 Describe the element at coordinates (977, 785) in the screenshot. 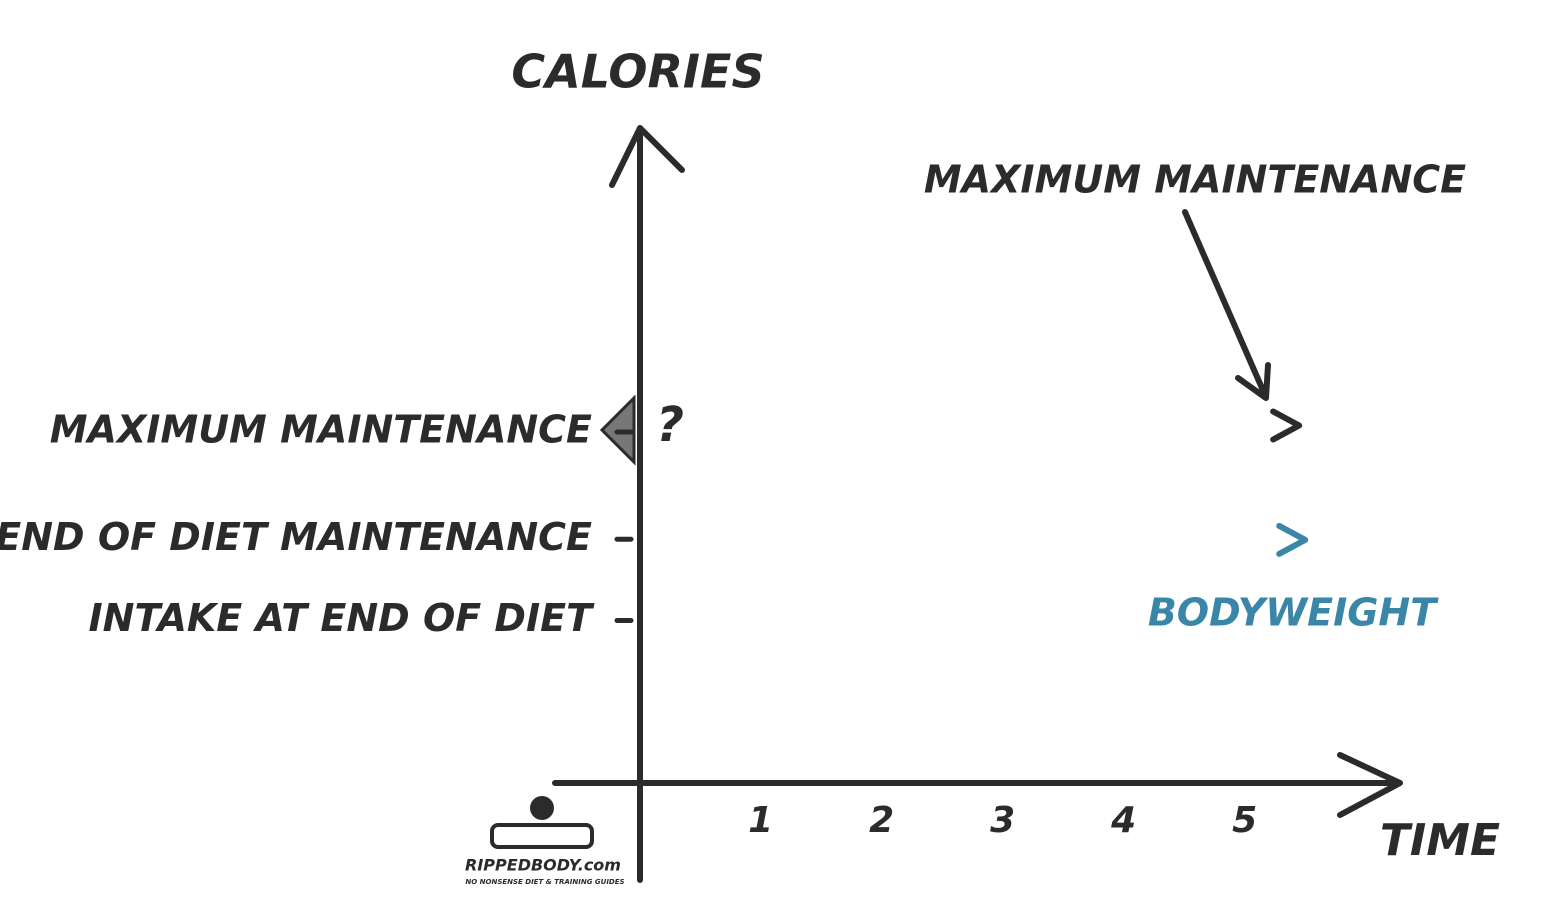

I see `x-axis` at that location.